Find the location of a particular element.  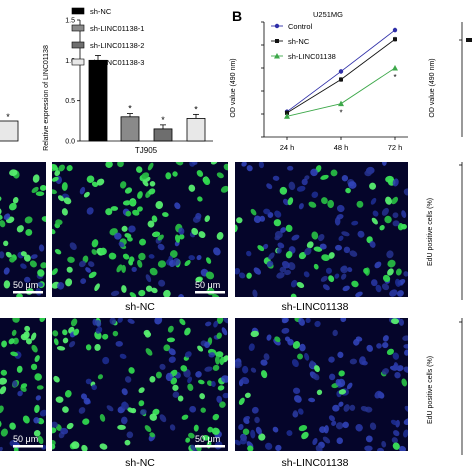

legend-label-sh-linc-3: sh-LINC01138-3 is located at coordinates (117, 62).